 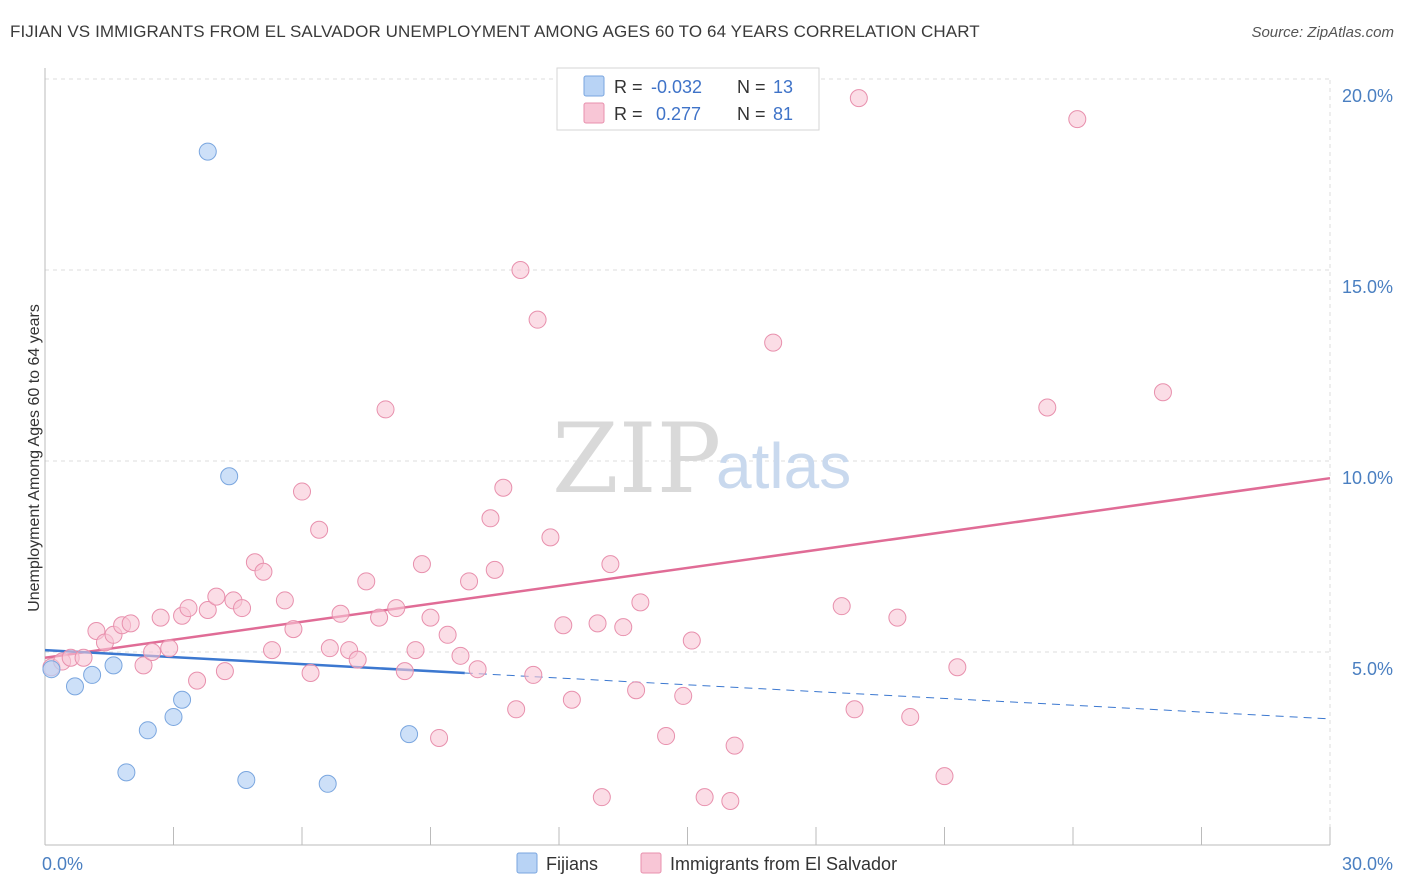 What do you see at coordinates (1367, 478) in the screenshot?
I see `y-tick-label-1: 10.0%` at bounding box center [1367, 478].